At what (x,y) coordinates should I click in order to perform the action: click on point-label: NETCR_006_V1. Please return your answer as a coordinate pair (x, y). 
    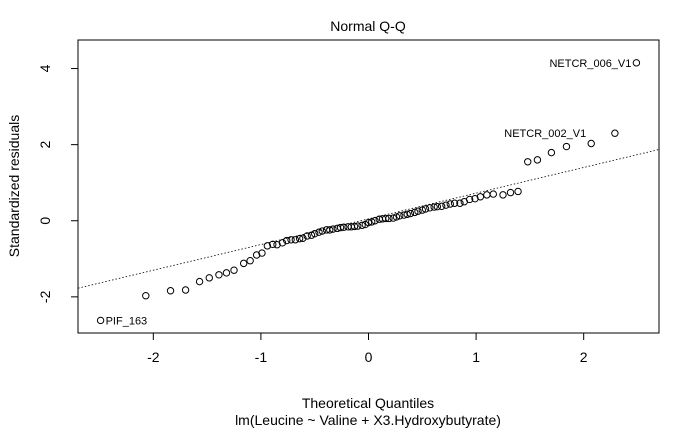
    Looking at the image, I should click on (590, 64).